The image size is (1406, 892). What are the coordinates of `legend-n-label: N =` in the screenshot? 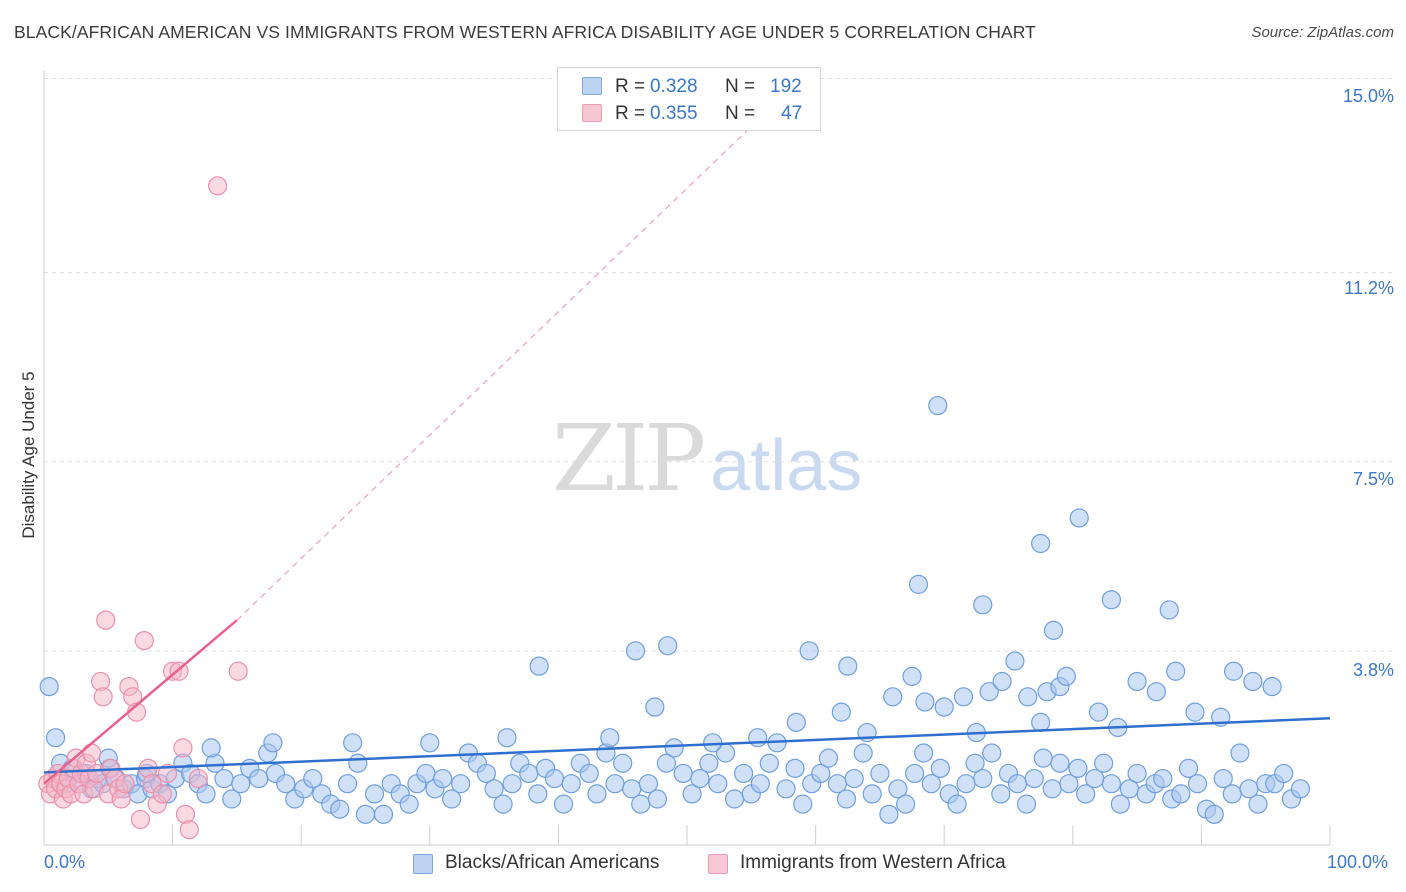 It's located at (740, 86).